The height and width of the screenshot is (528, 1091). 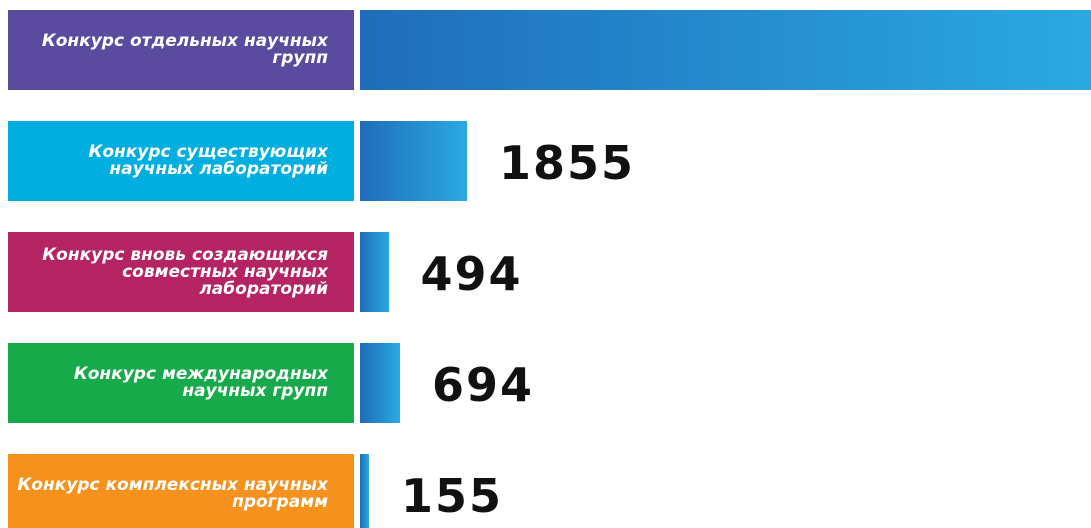 What do you see at coordinates (483, 385) in the screenshot?
I see `value-label: 694` at bounding box center [483, 385].